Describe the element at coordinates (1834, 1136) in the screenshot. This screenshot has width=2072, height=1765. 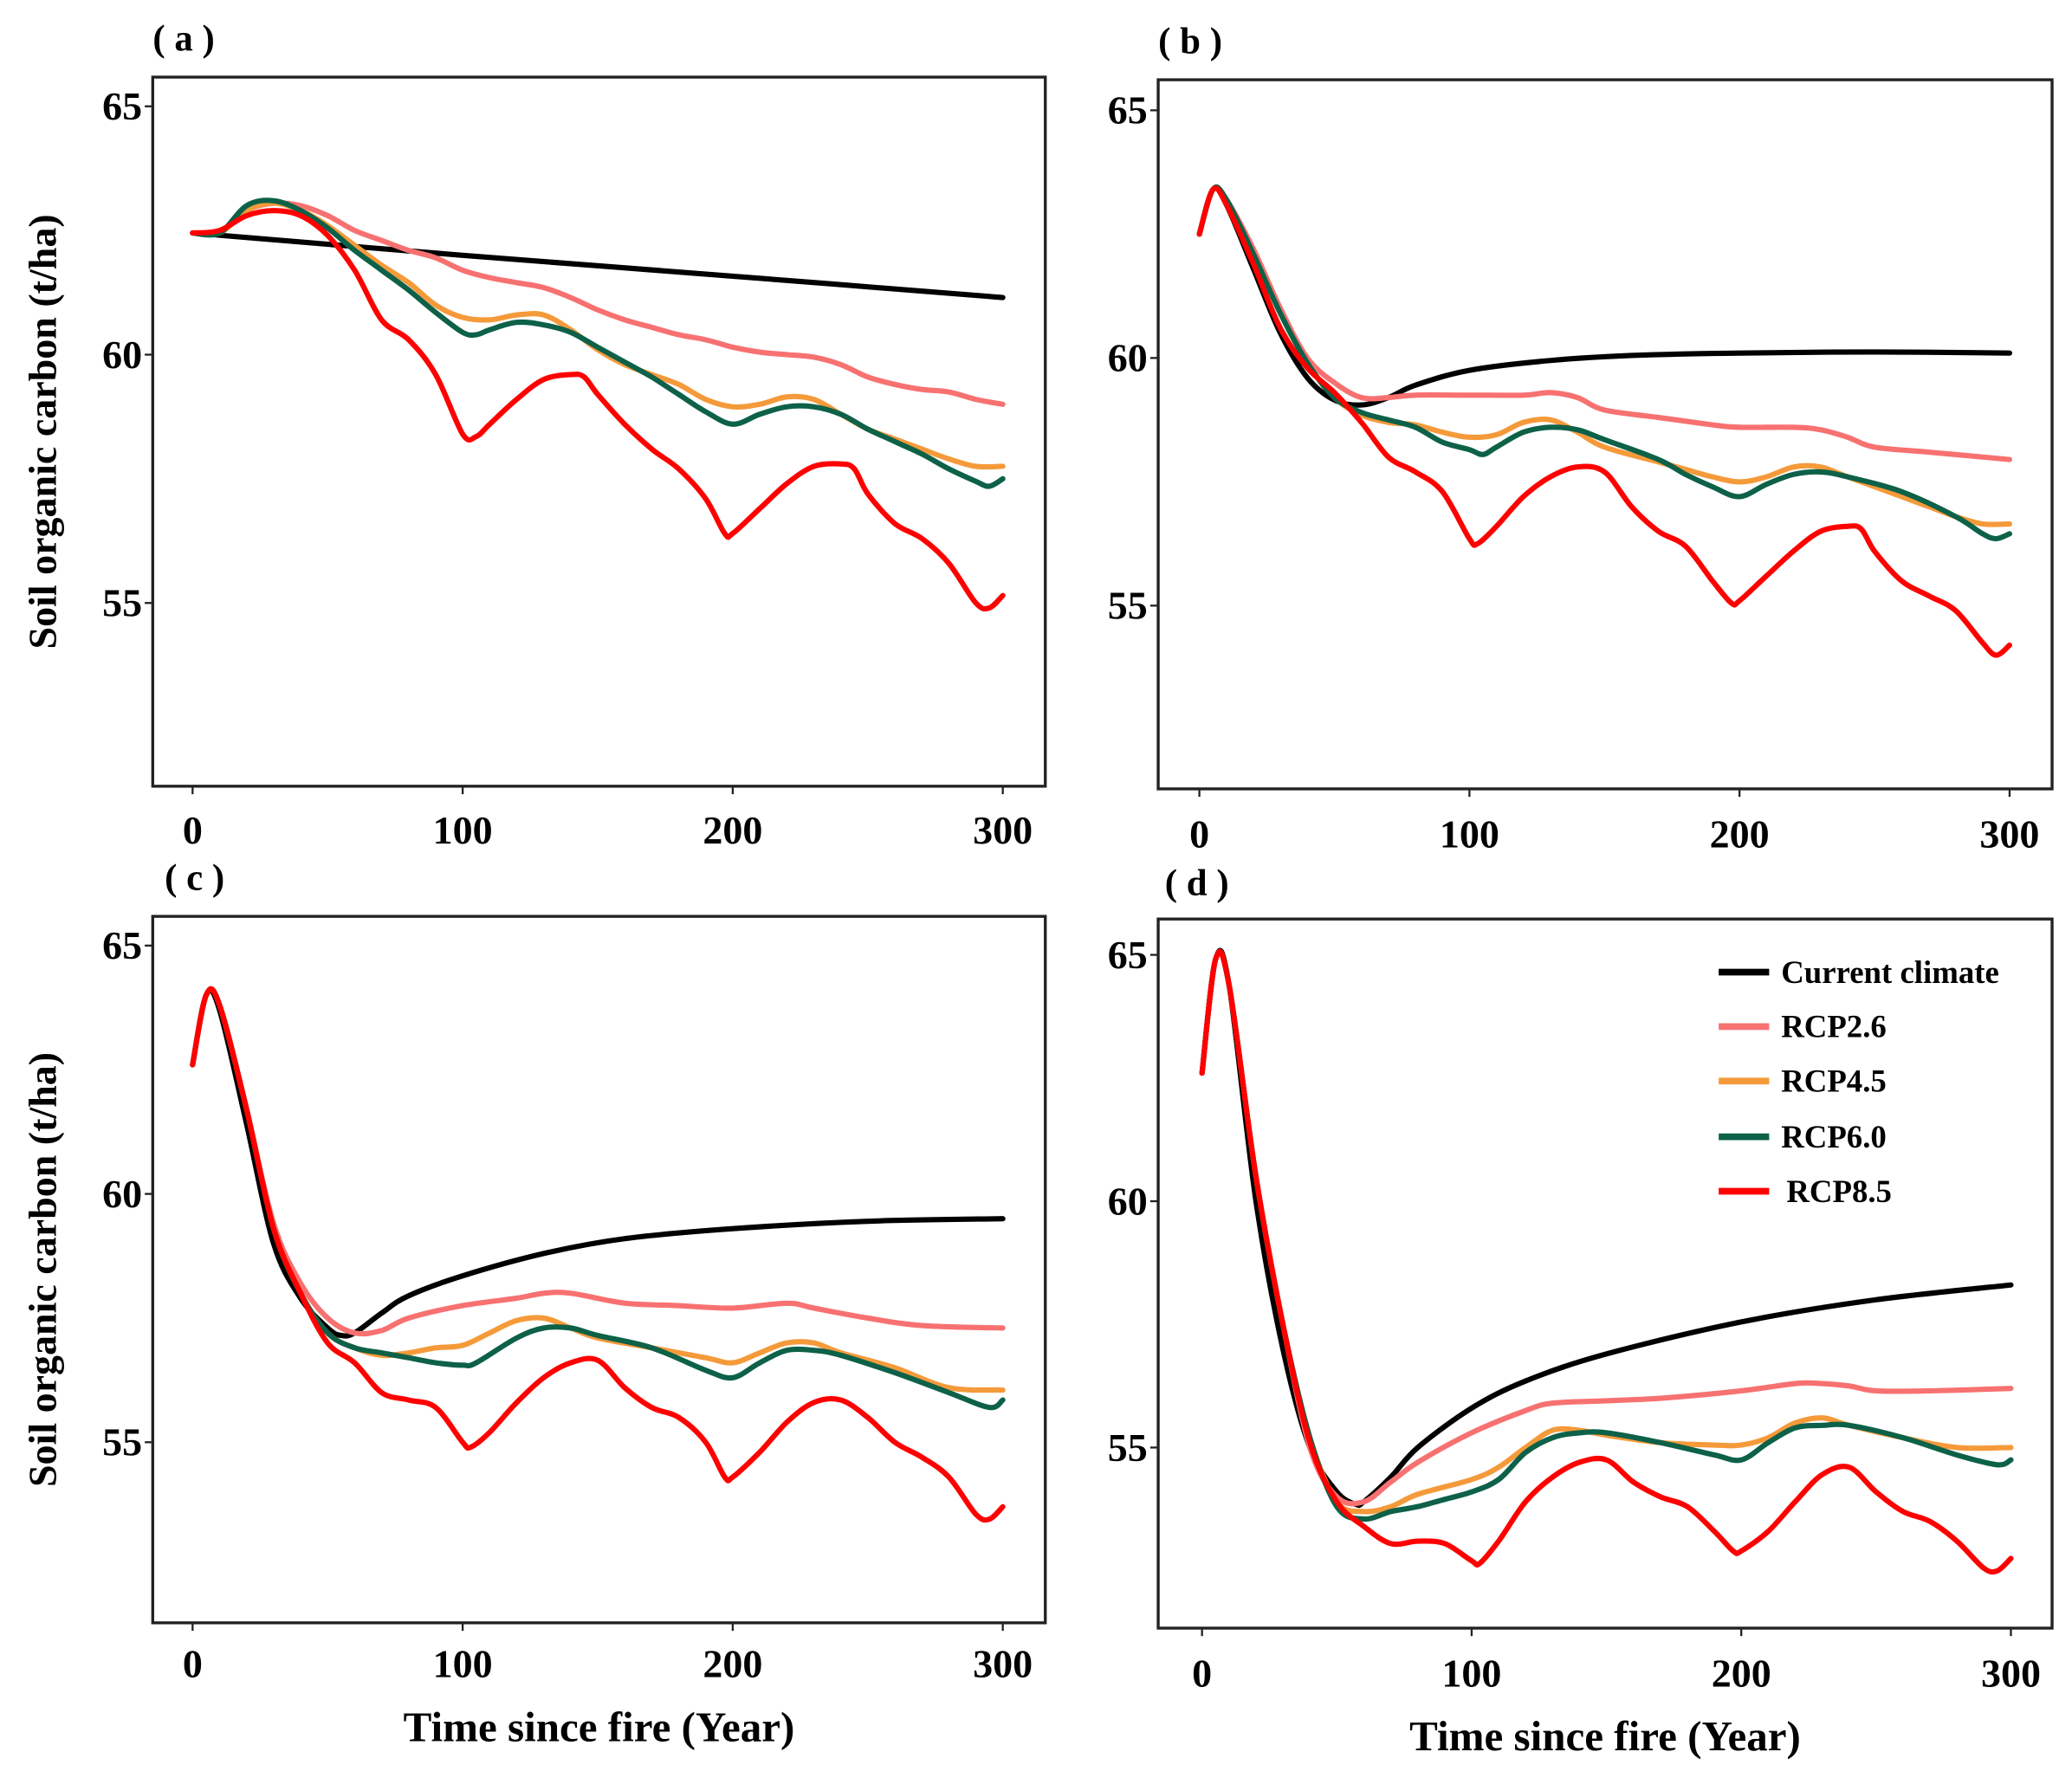
I see `legend-label: RCP6.0` at that location.